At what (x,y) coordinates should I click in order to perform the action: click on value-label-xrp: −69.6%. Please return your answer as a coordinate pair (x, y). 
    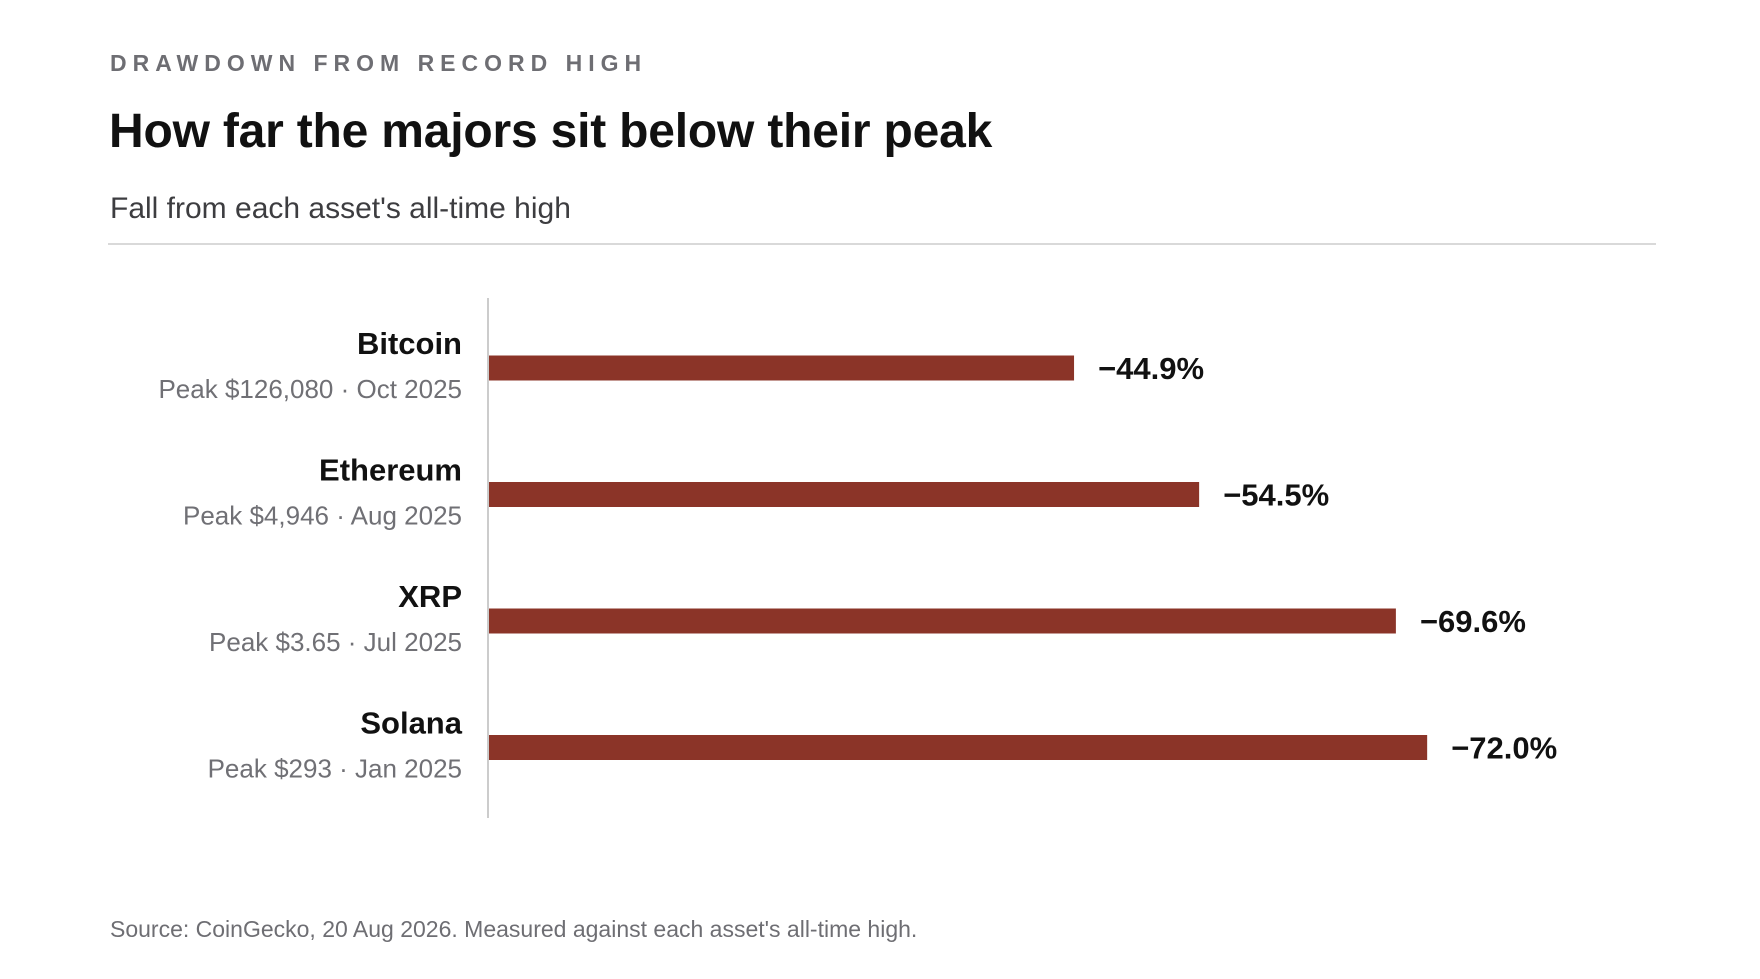
    Looking at the image, I should click on (1473, 621).